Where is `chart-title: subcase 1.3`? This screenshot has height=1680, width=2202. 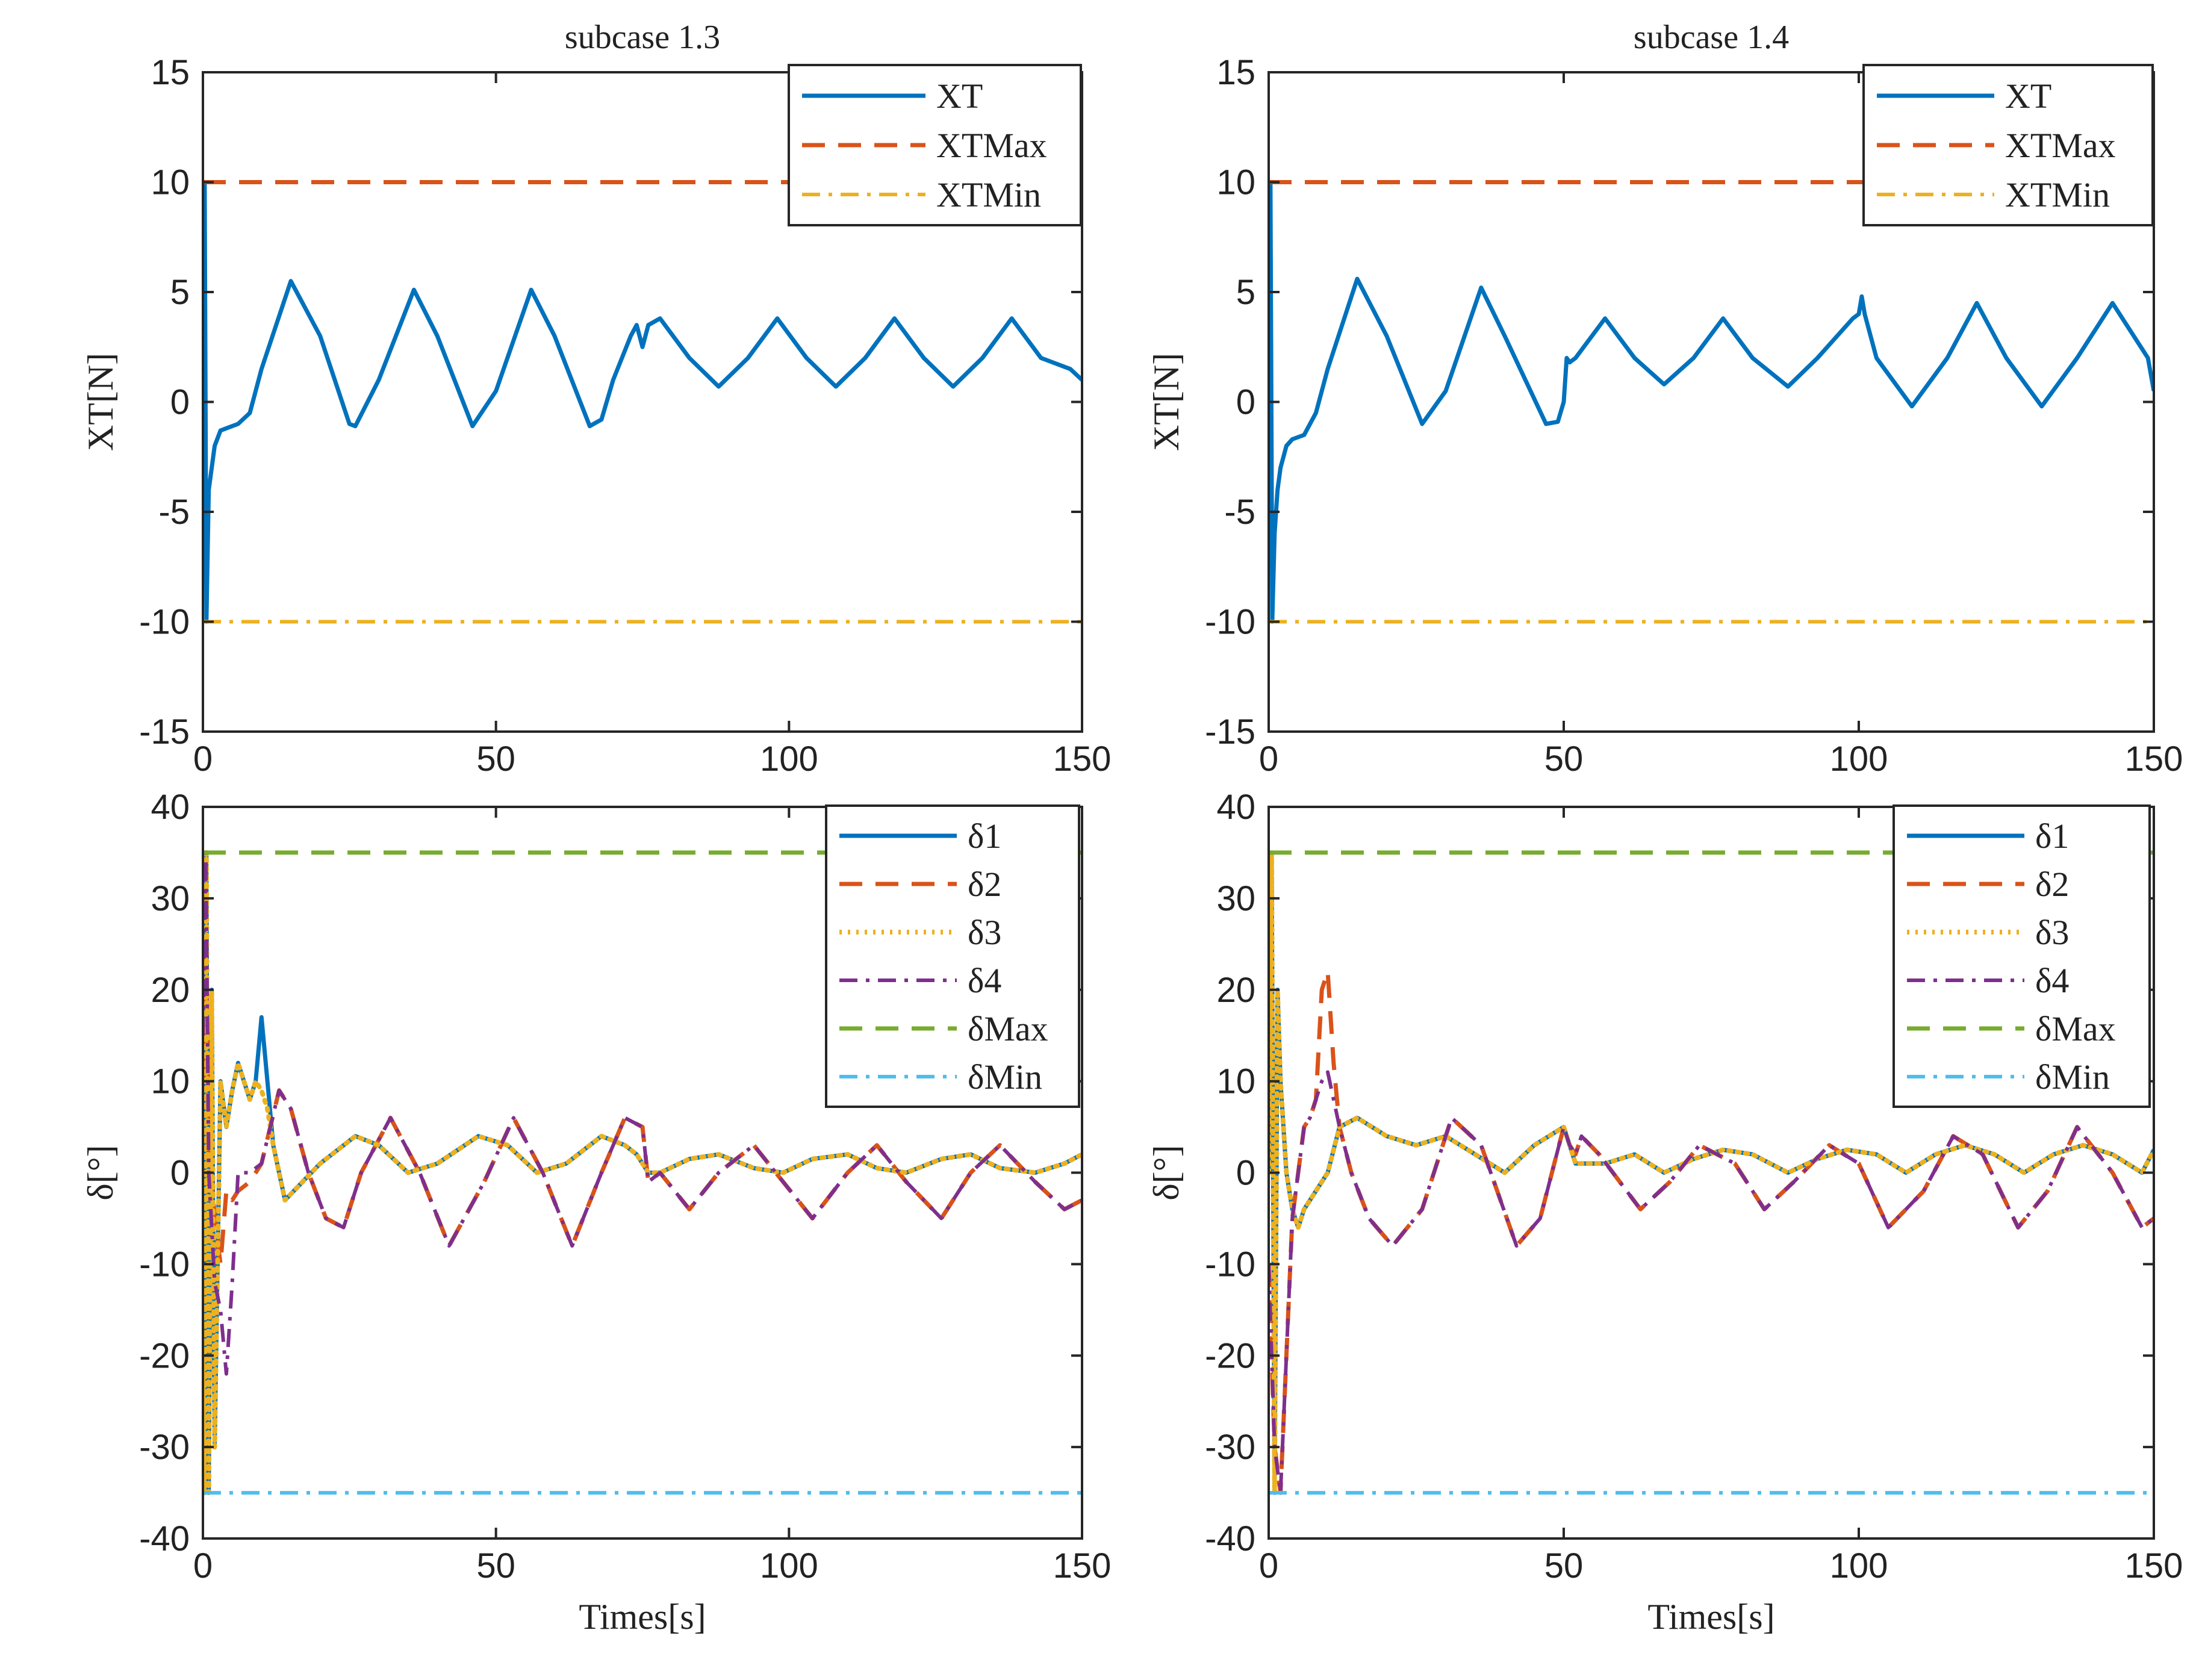 chart-title: subcase 1.3 is located at coordinates (642, 37).